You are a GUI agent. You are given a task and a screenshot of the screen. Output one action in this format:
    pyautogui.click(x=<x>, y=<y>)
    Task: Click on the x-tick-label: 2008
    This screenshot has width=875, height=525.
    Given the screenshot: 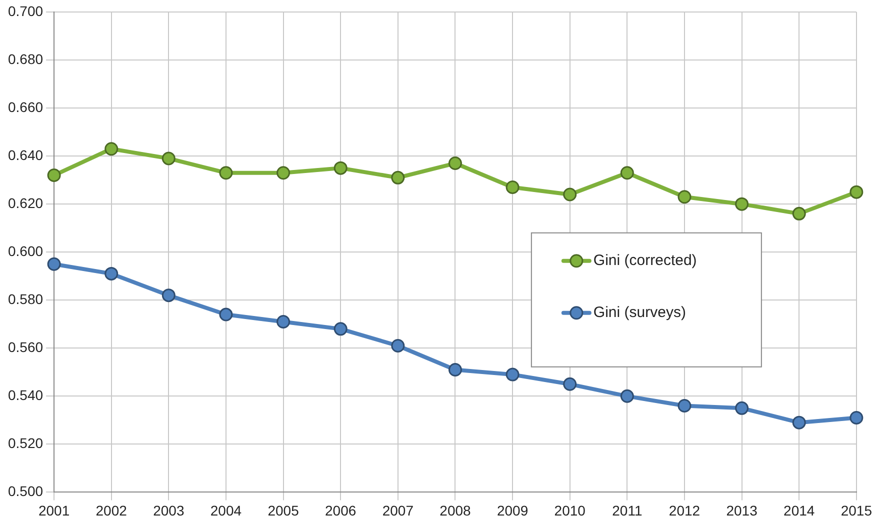 What is the action you would take?
    pyautogui.click(x=456, y=510)
    